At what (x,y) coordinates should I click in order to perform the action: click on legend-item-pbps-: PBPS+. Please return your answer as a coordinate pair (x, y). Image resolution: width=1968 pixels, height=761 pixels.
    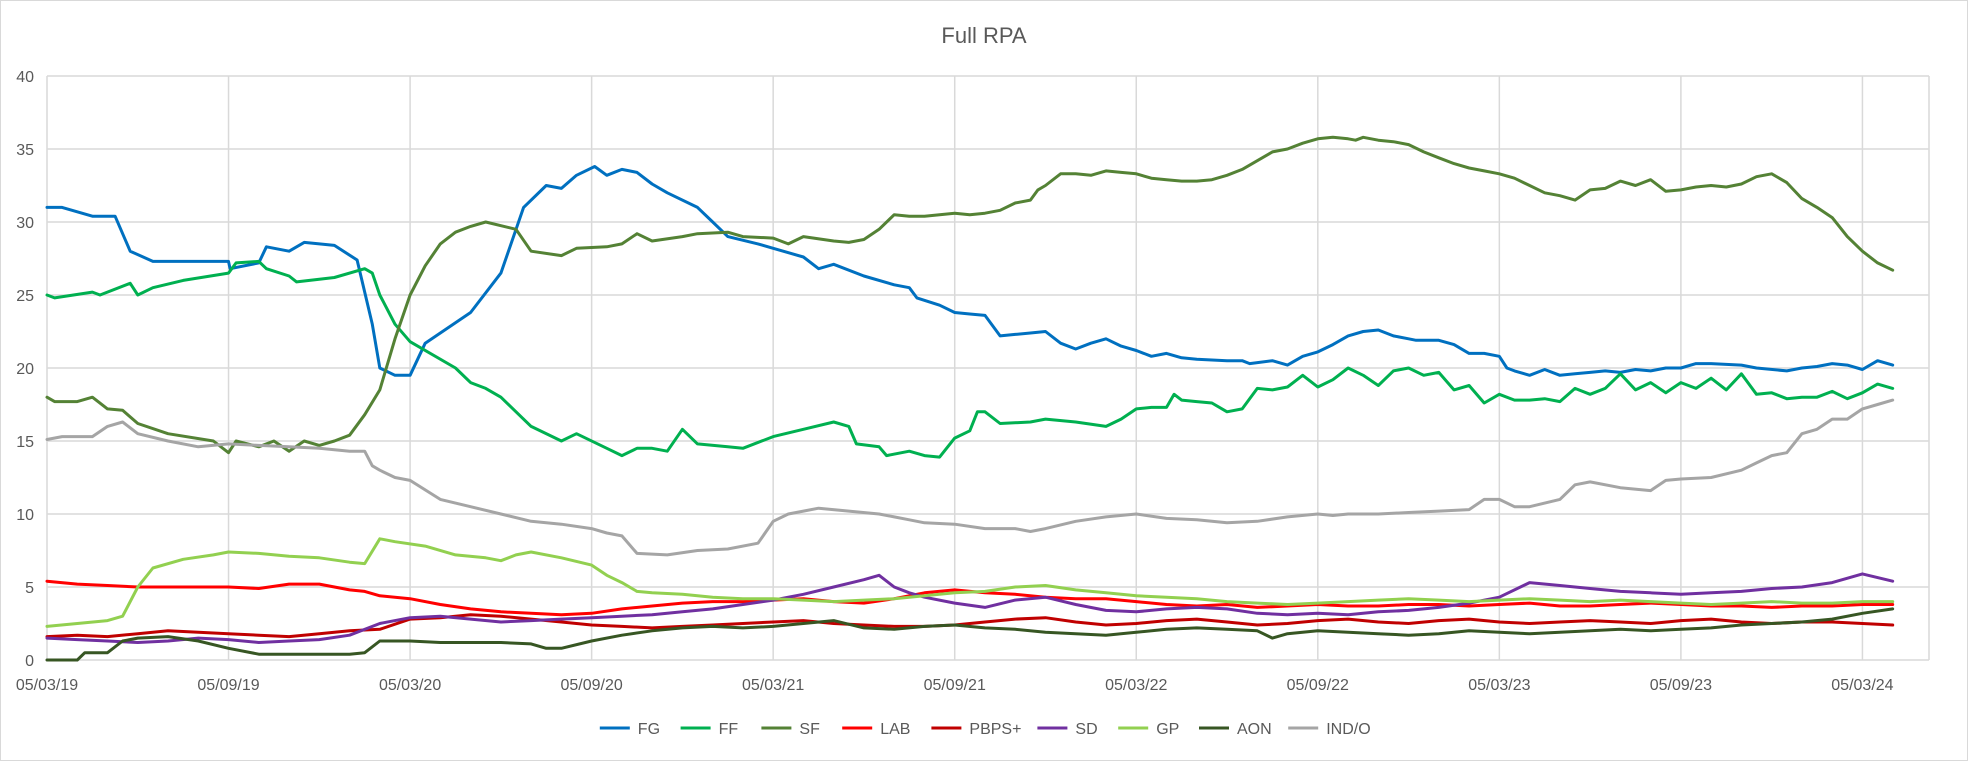
    Looking at the image, I should click on (976, 729).